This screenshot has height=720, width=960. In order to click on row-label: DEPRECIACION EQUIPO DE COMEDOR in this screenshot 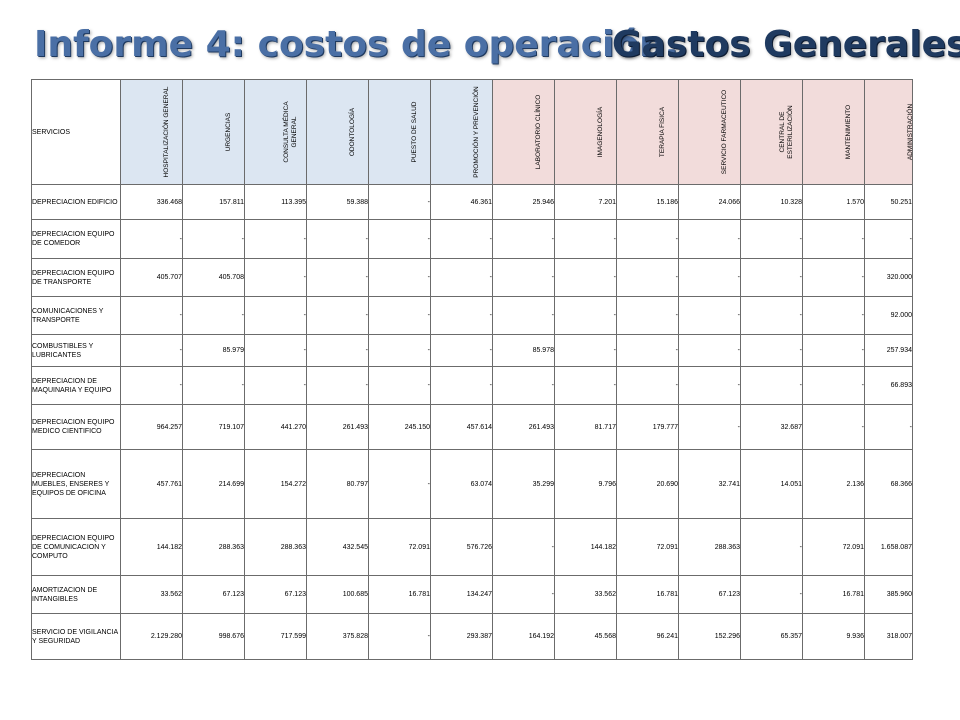, I will do `click(76, 239)`.